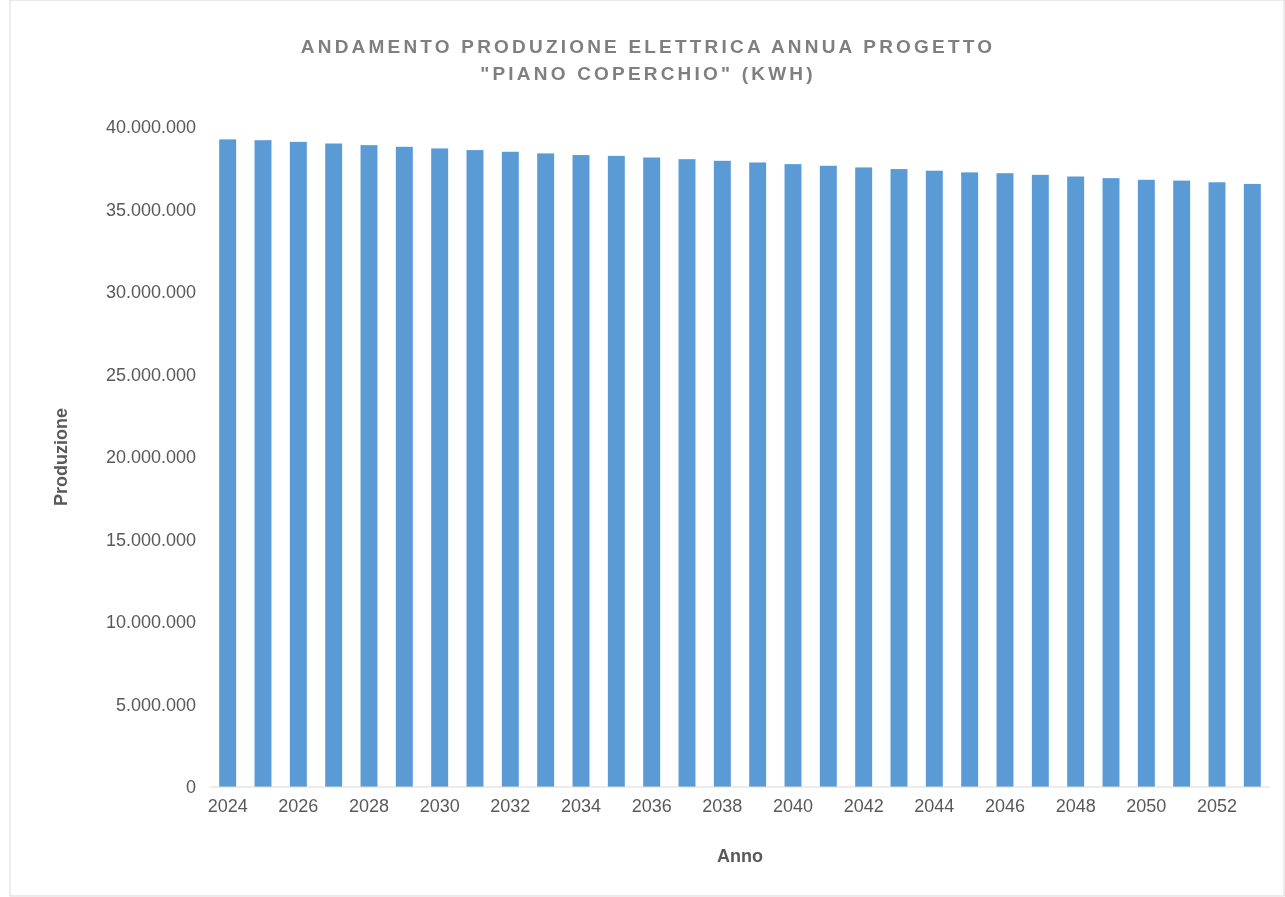 The image size is (1285, 897). Describe the element at coordinates (793, 805) in the screenshot. I see `x-tick-label: 2040` at that location.